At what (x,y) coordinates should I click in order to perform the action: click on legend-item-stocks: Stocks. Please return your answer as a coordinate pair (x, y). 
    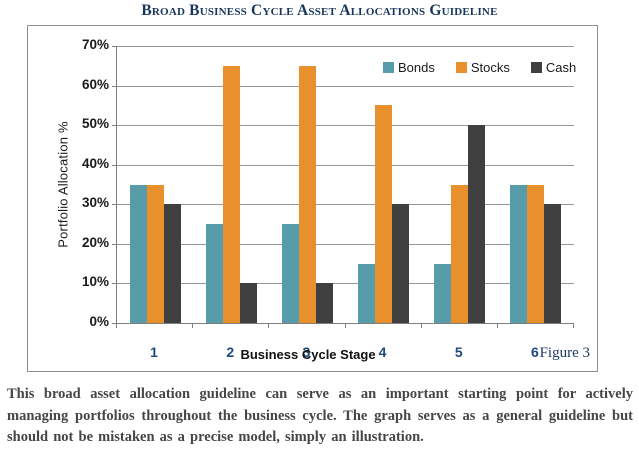
    Looking at the image, I should click on (482, 67).